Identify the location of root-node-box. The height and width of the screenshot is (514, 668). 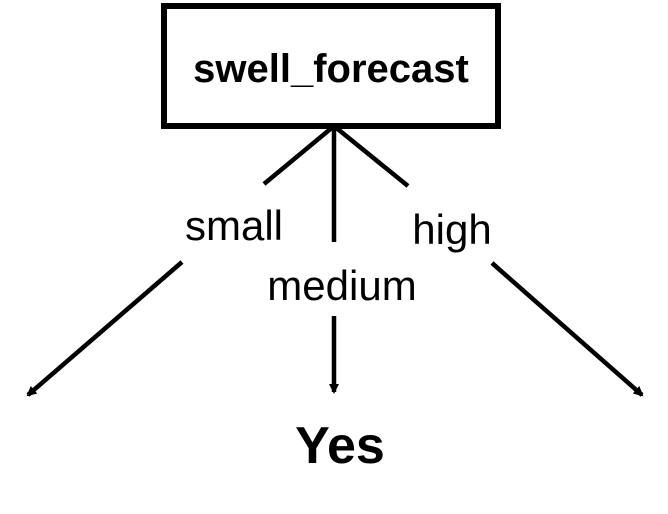
(331, 66).